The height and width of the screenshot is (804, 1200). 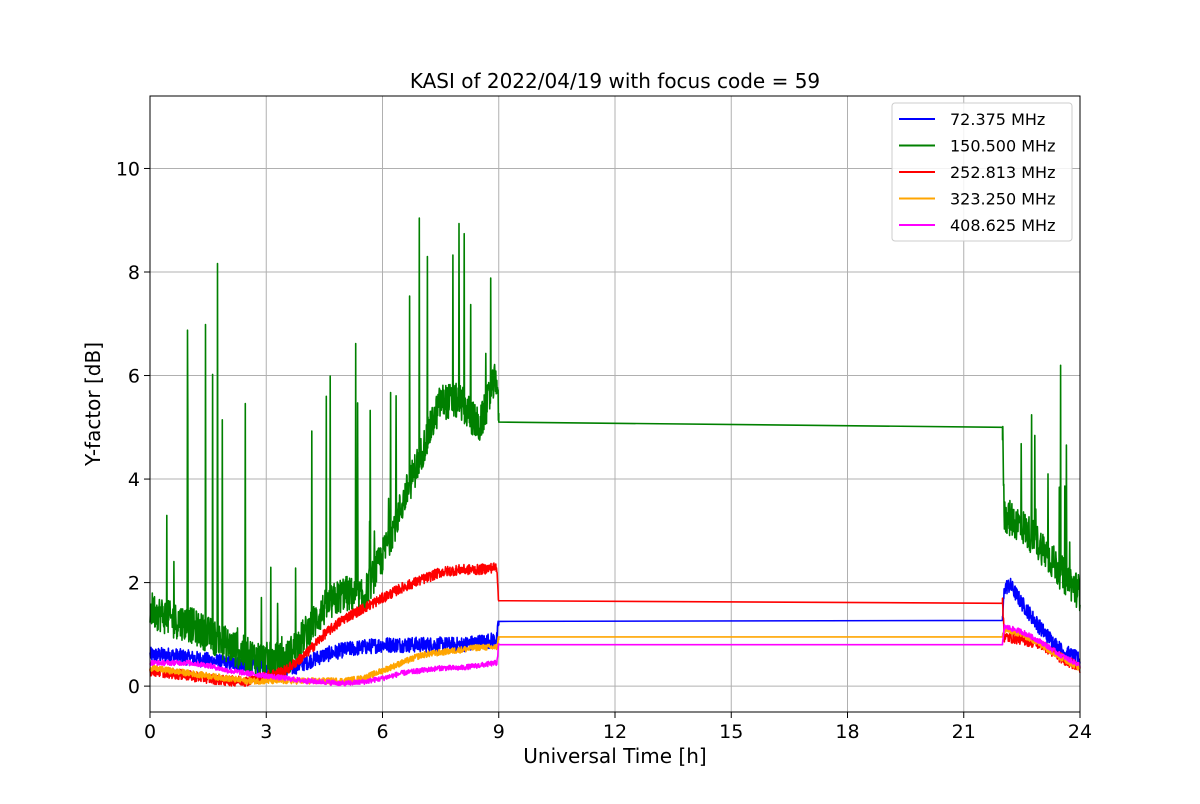 I want to click on x-tick-label: 12, so click(x=615, y=732).